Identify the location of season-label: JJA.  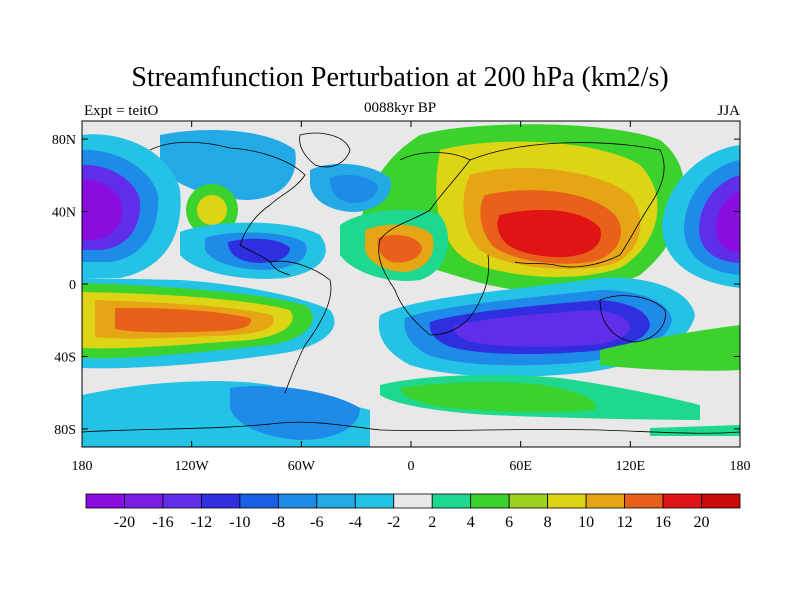
(728, 111).